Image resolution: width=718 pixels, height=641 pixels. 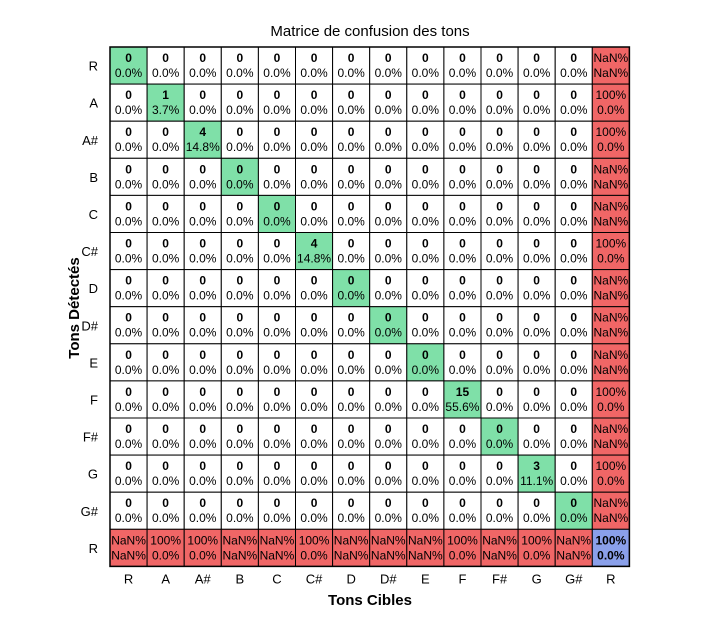 I want to click on x-tick-label: C#, so click(x=314, y=578).